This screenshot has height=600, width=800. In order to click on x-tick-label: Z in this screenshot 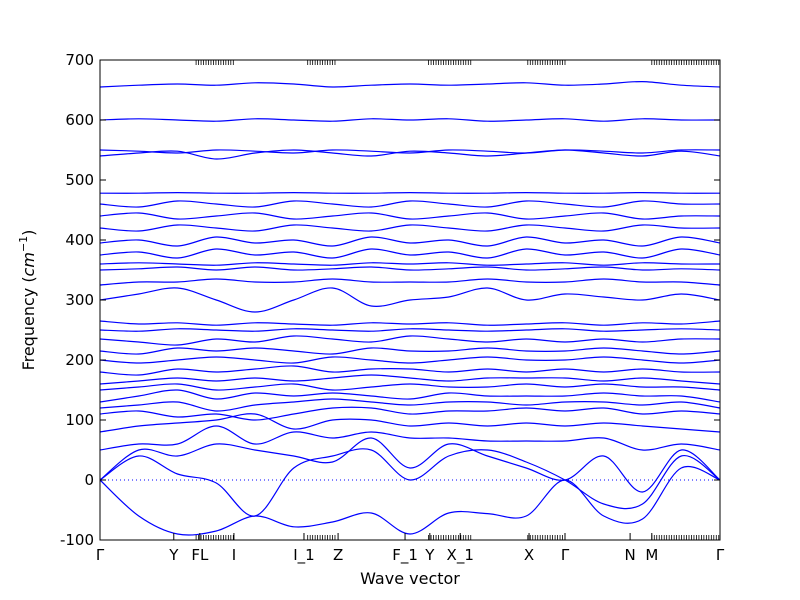, I will do `click(338, 555)`.